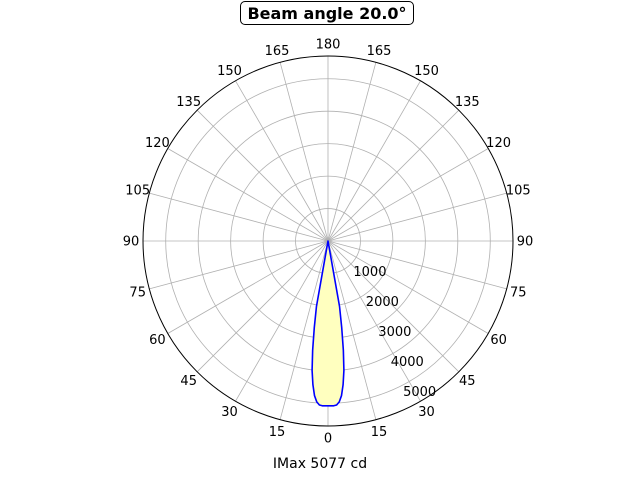 This screenshot has width=640, height=480. Describe the element at coordinates (407, 362) in the screenshot. I see `radial-tick-label: 4000` at that location.